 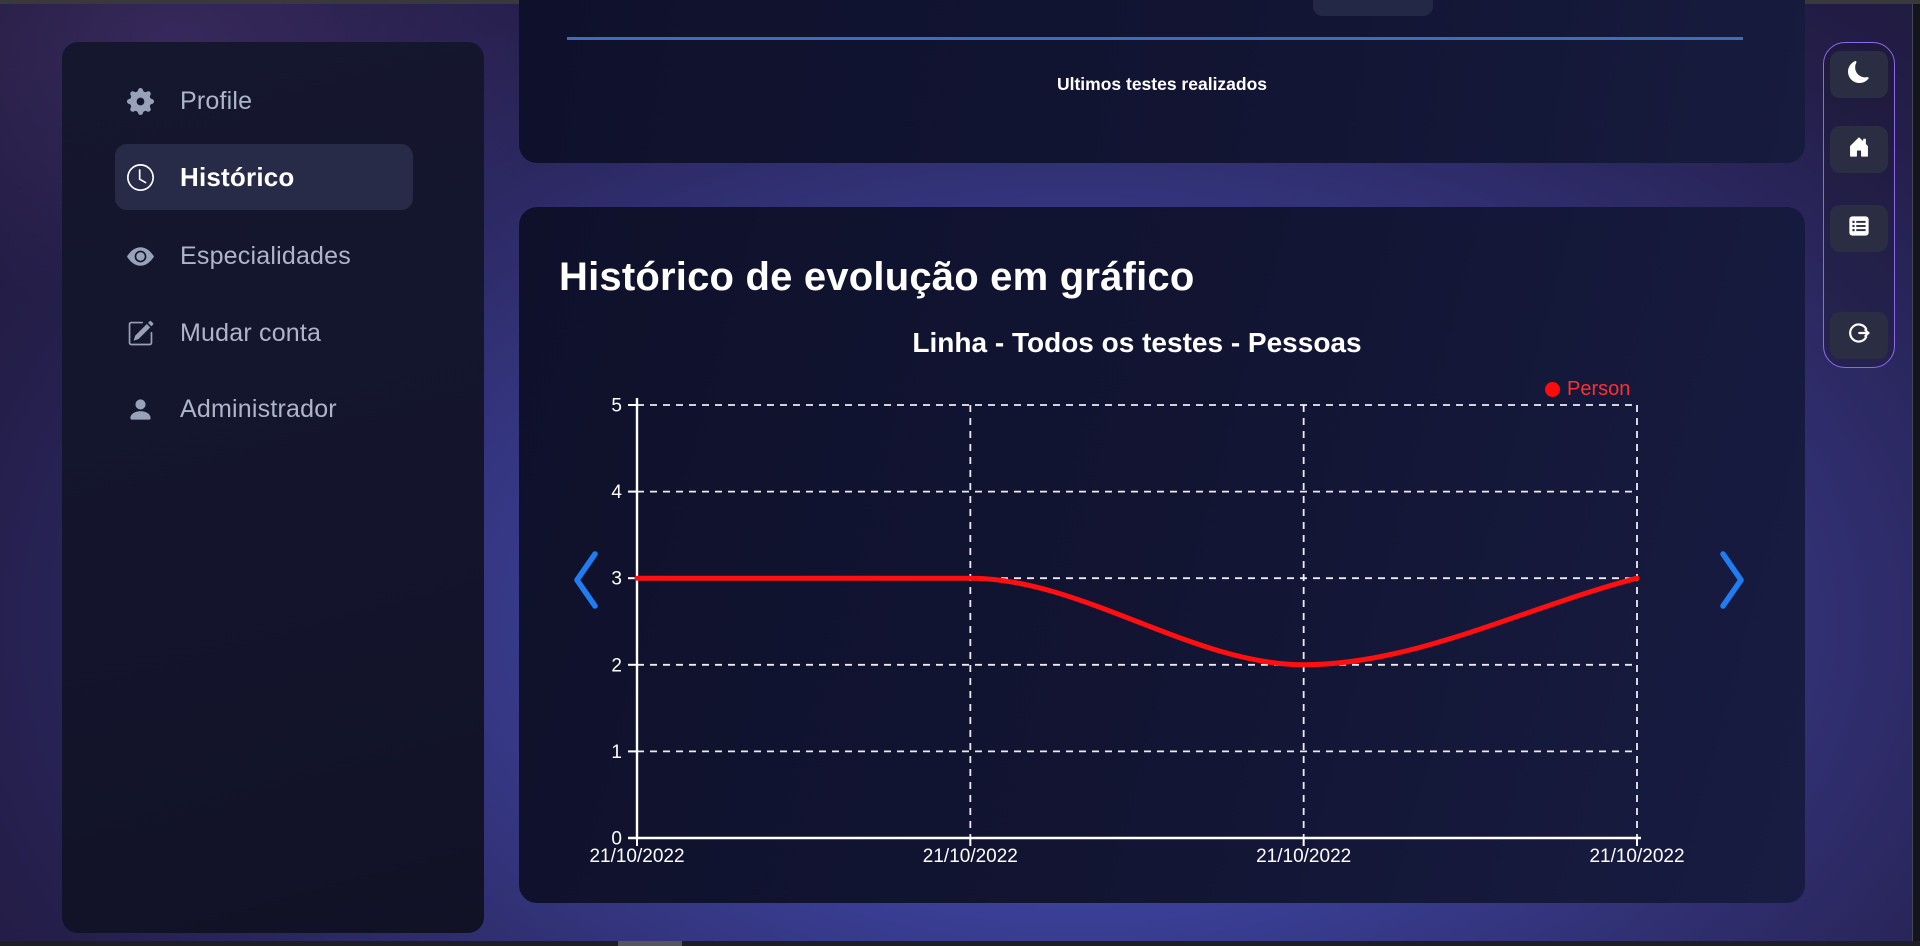 I want to click on moon-icon, so click(x=1859, y=74).